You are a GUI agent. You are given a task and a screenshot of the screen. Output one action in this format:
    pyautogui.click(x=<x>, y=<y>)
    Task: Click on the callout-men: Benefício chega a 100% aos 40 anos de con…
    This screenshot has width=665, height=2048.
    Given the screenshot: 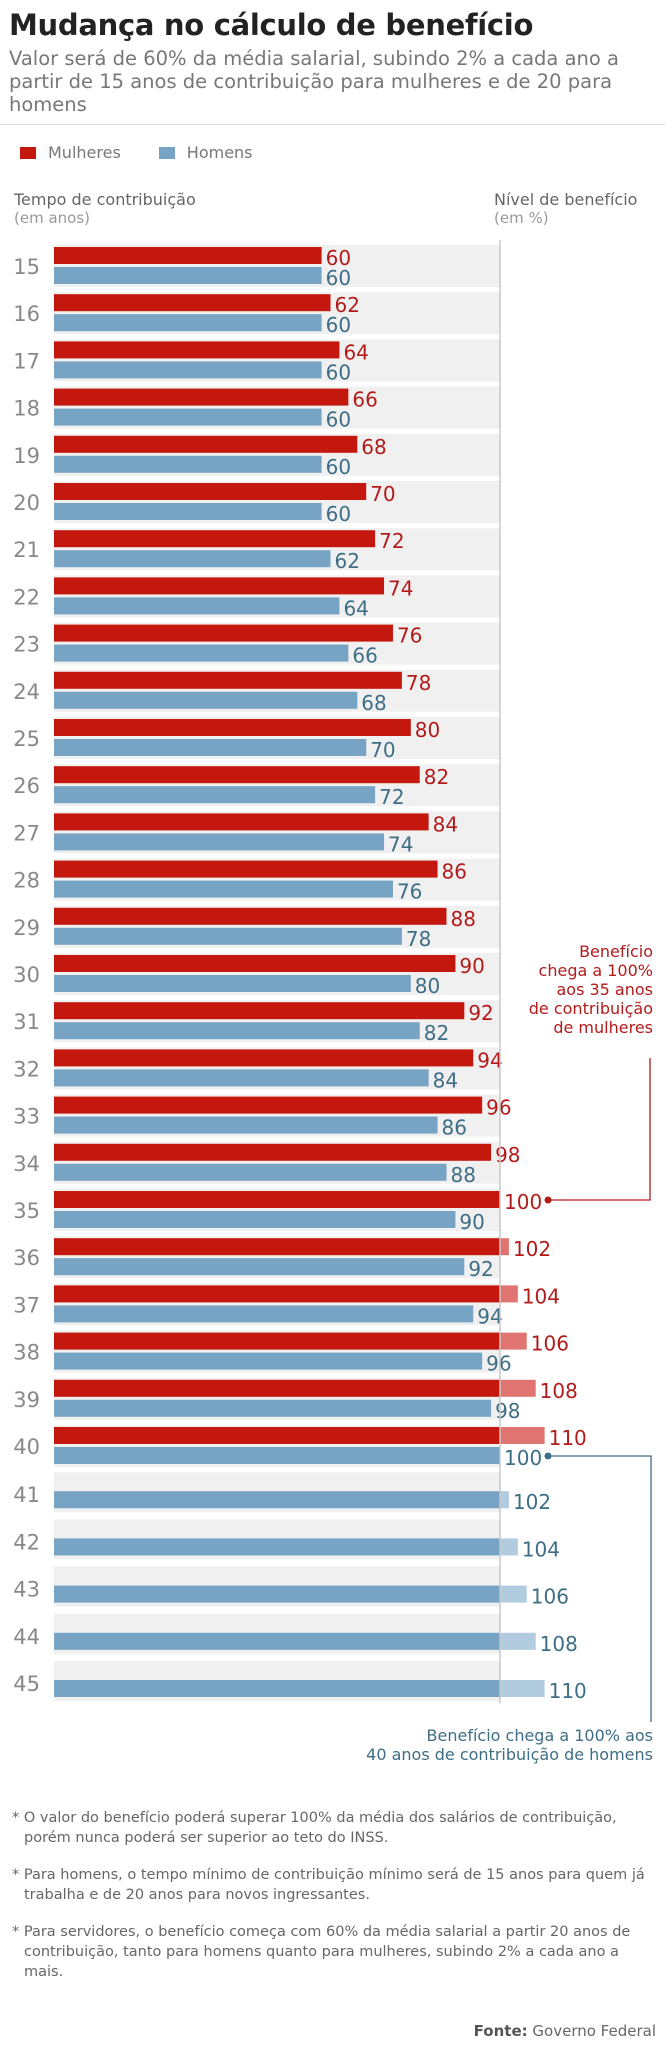 What is the action you would take?
    pyautogui.click(x=509, y=1745)
    